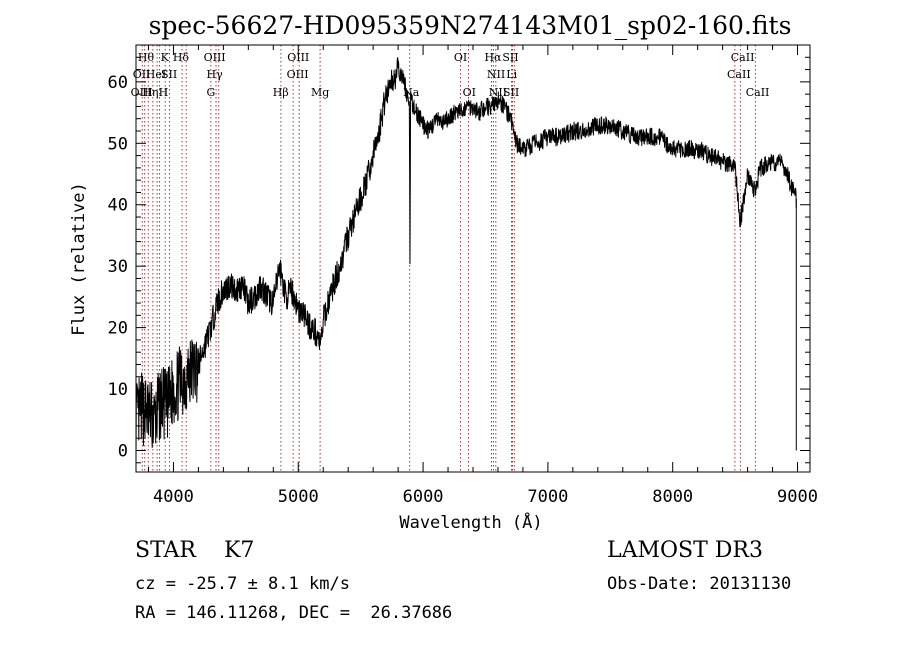  What do you see at coordinates (320, 92) in the screenshot?
I see `line-label-22: Mg` at bounding box center [320, 92].